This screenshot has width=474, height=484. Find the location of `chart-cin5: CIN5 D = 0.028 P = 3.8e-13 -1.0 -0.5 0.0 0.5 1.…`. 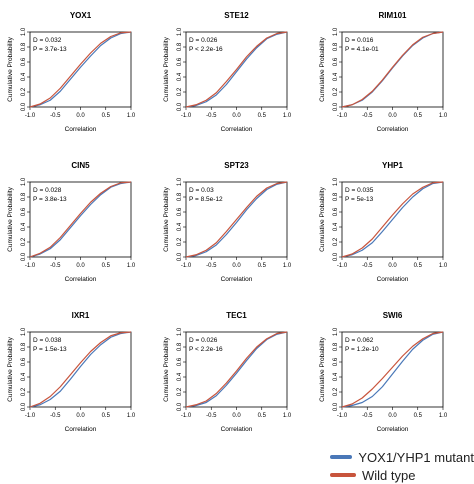

chart-cin5: CIN5 D = 0.028 P = 3.8e-13 -1.0 -0.5 0.0 0.5 1.… is located at coordinates (71, 222).